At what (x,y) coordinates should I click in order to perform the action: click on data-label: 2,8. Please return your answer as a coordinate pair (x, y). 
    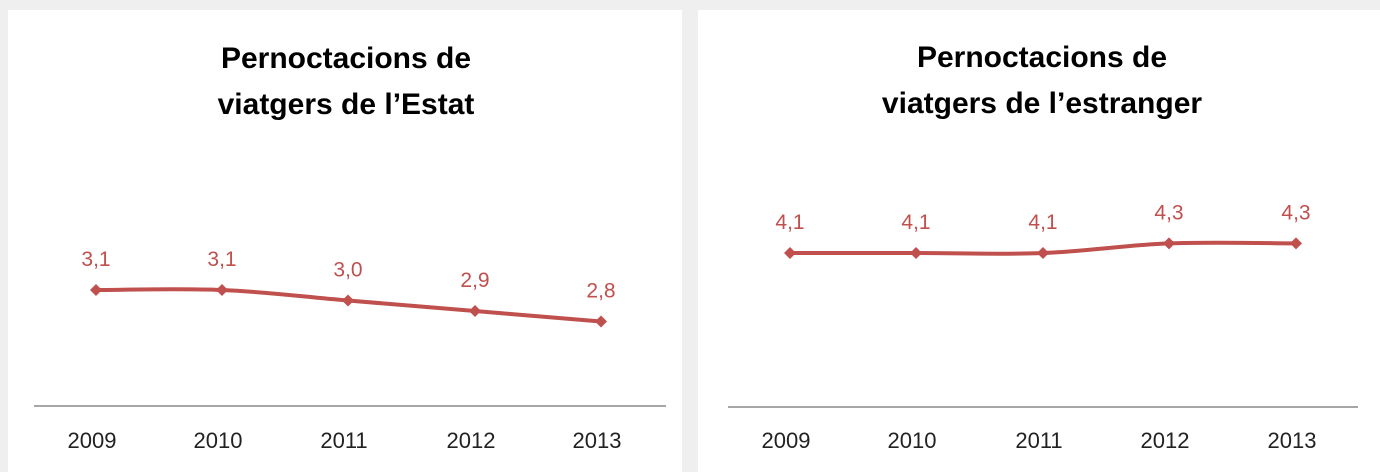
    Looking at the image, I should click on (600, 291).